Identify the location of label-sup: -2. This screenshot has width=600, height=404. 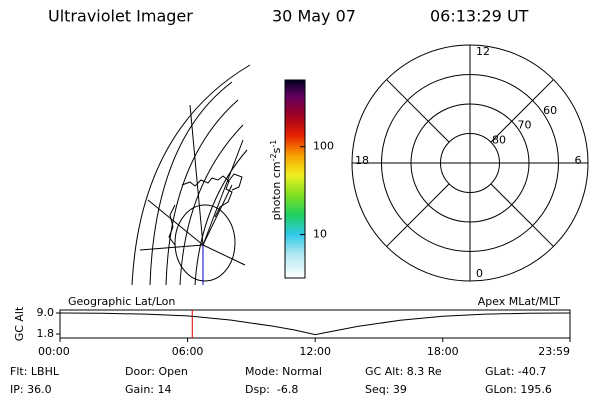
(273, 157).